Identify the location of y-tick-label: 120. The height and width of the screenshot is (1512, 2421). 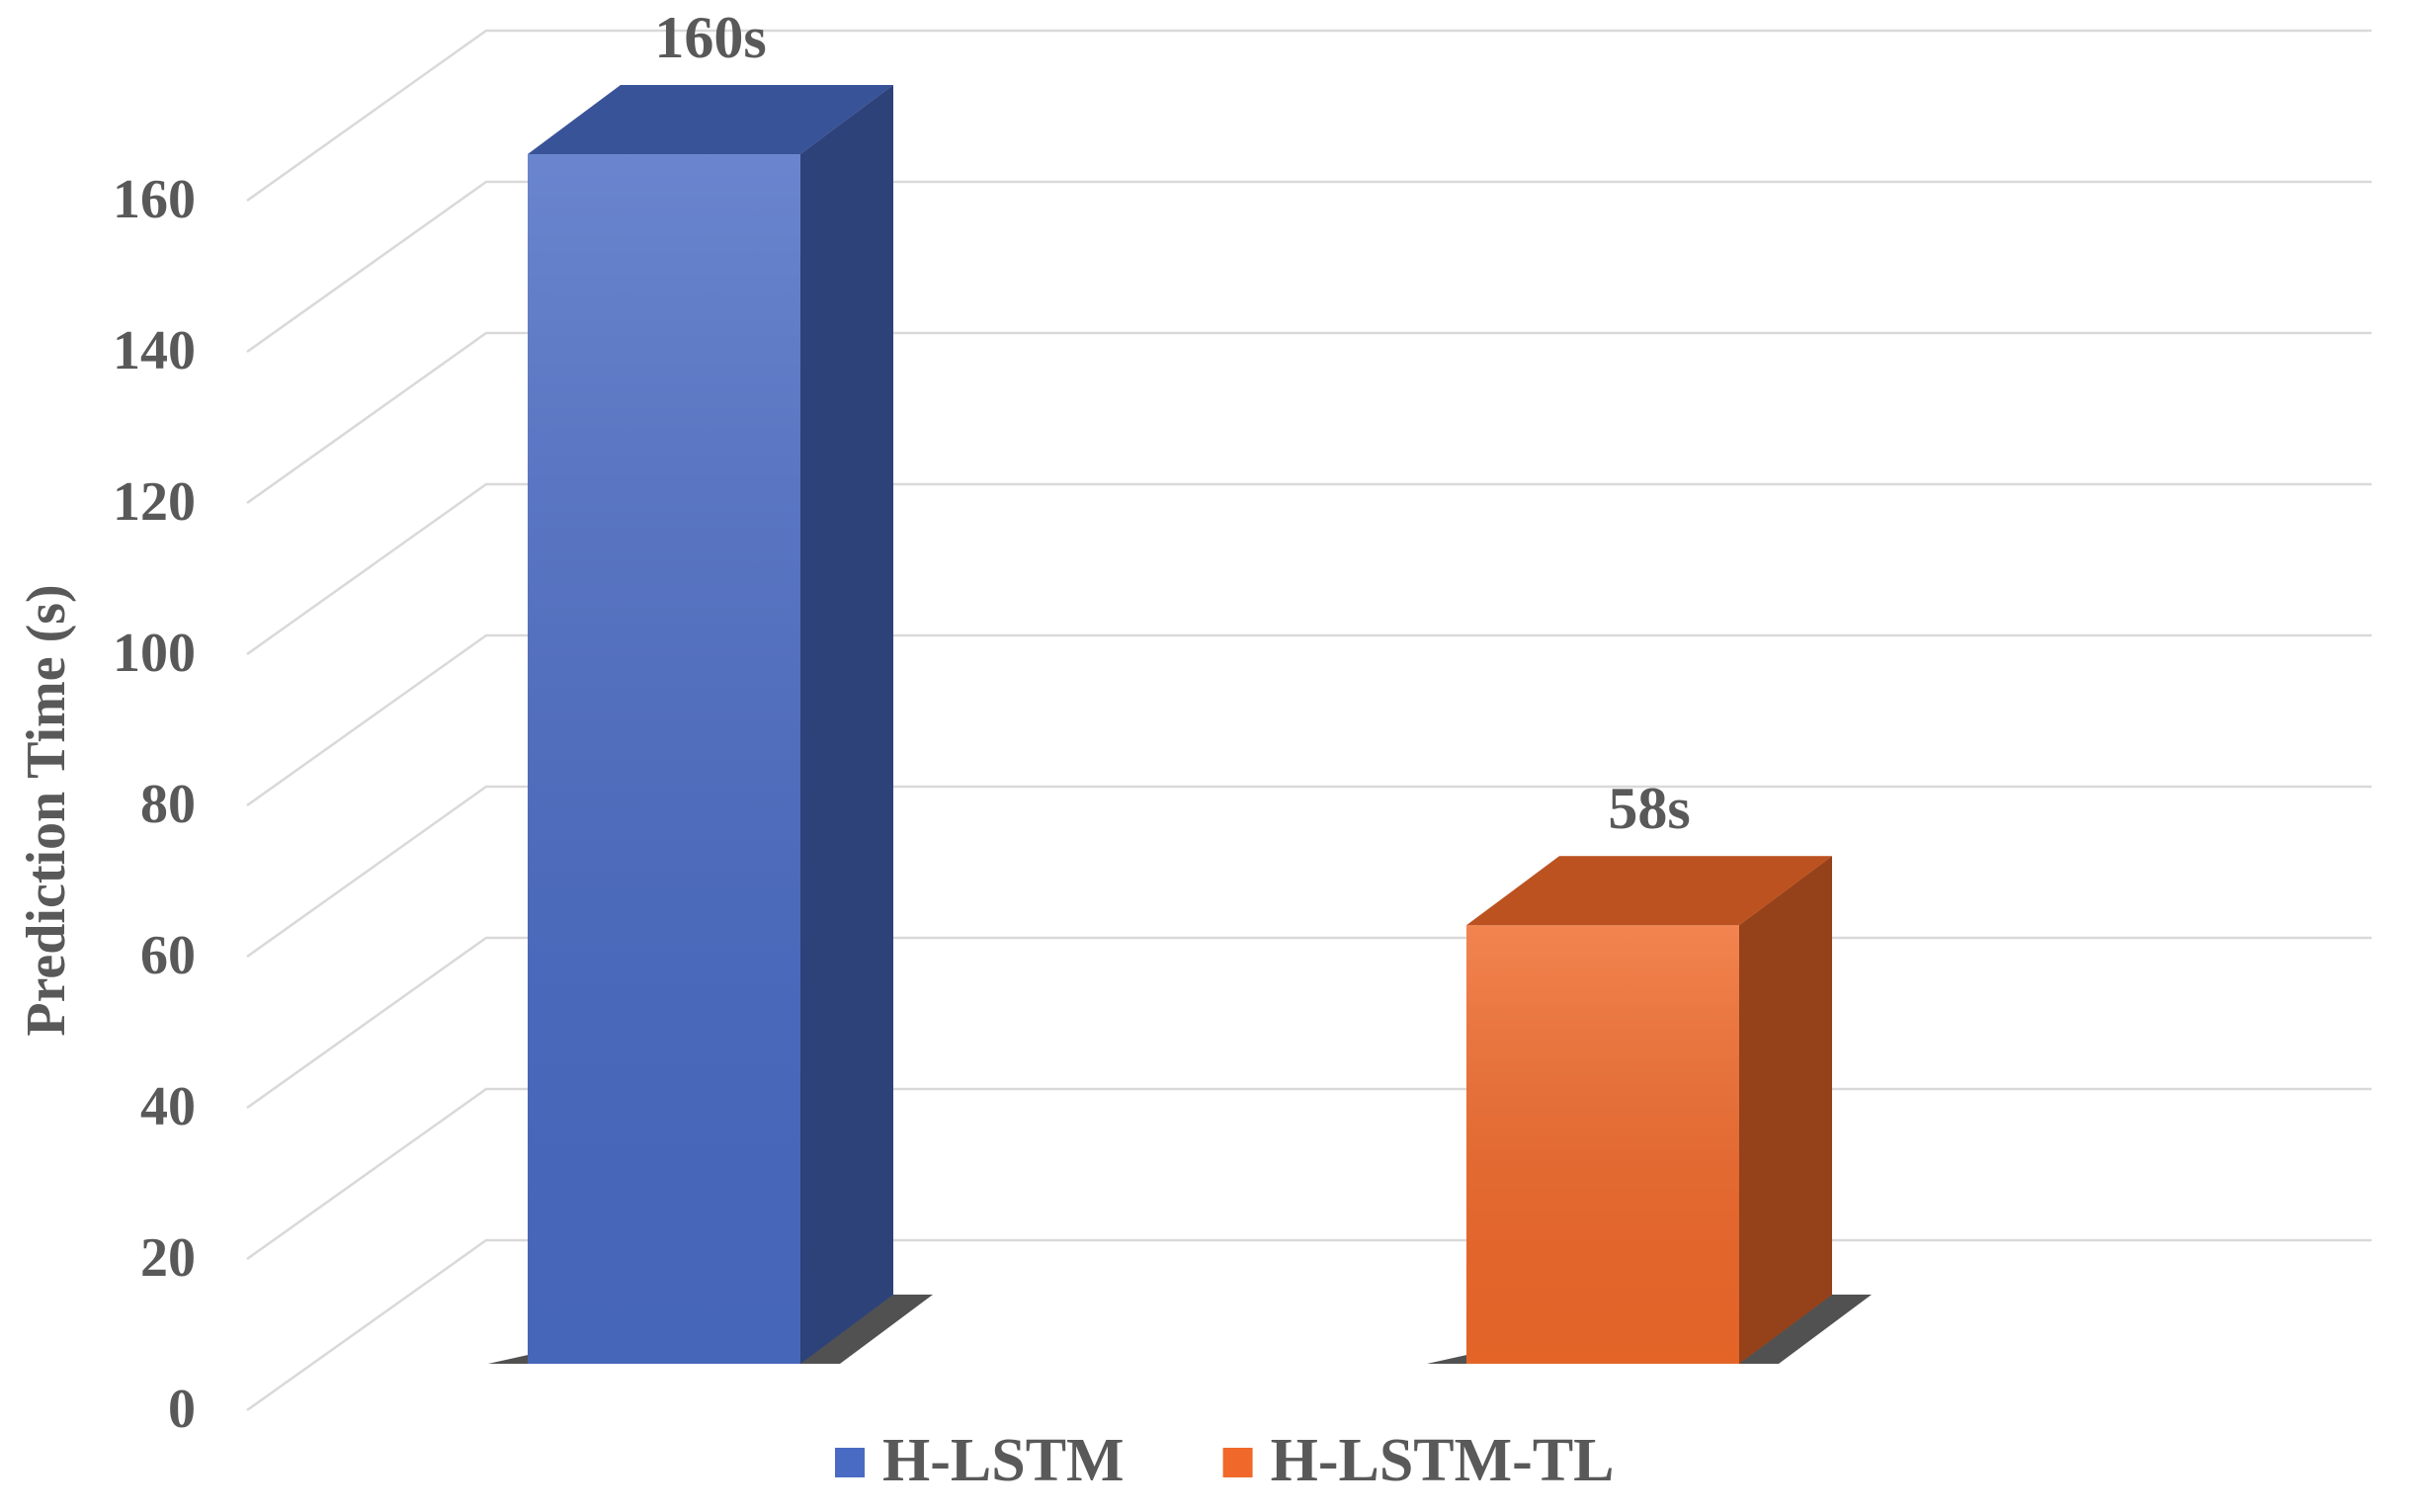
(154, 502).